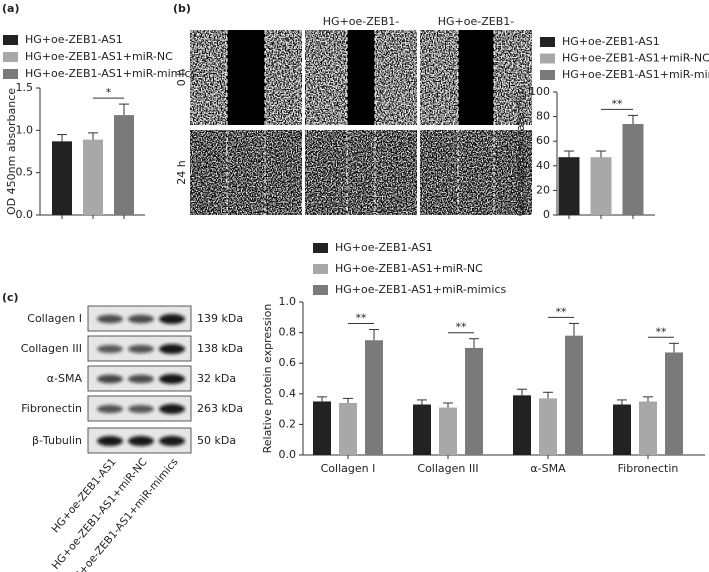  Describe the element at coordinates (220, 318) in the screenshot. I see `protein-size: 139 kDa` at that location.